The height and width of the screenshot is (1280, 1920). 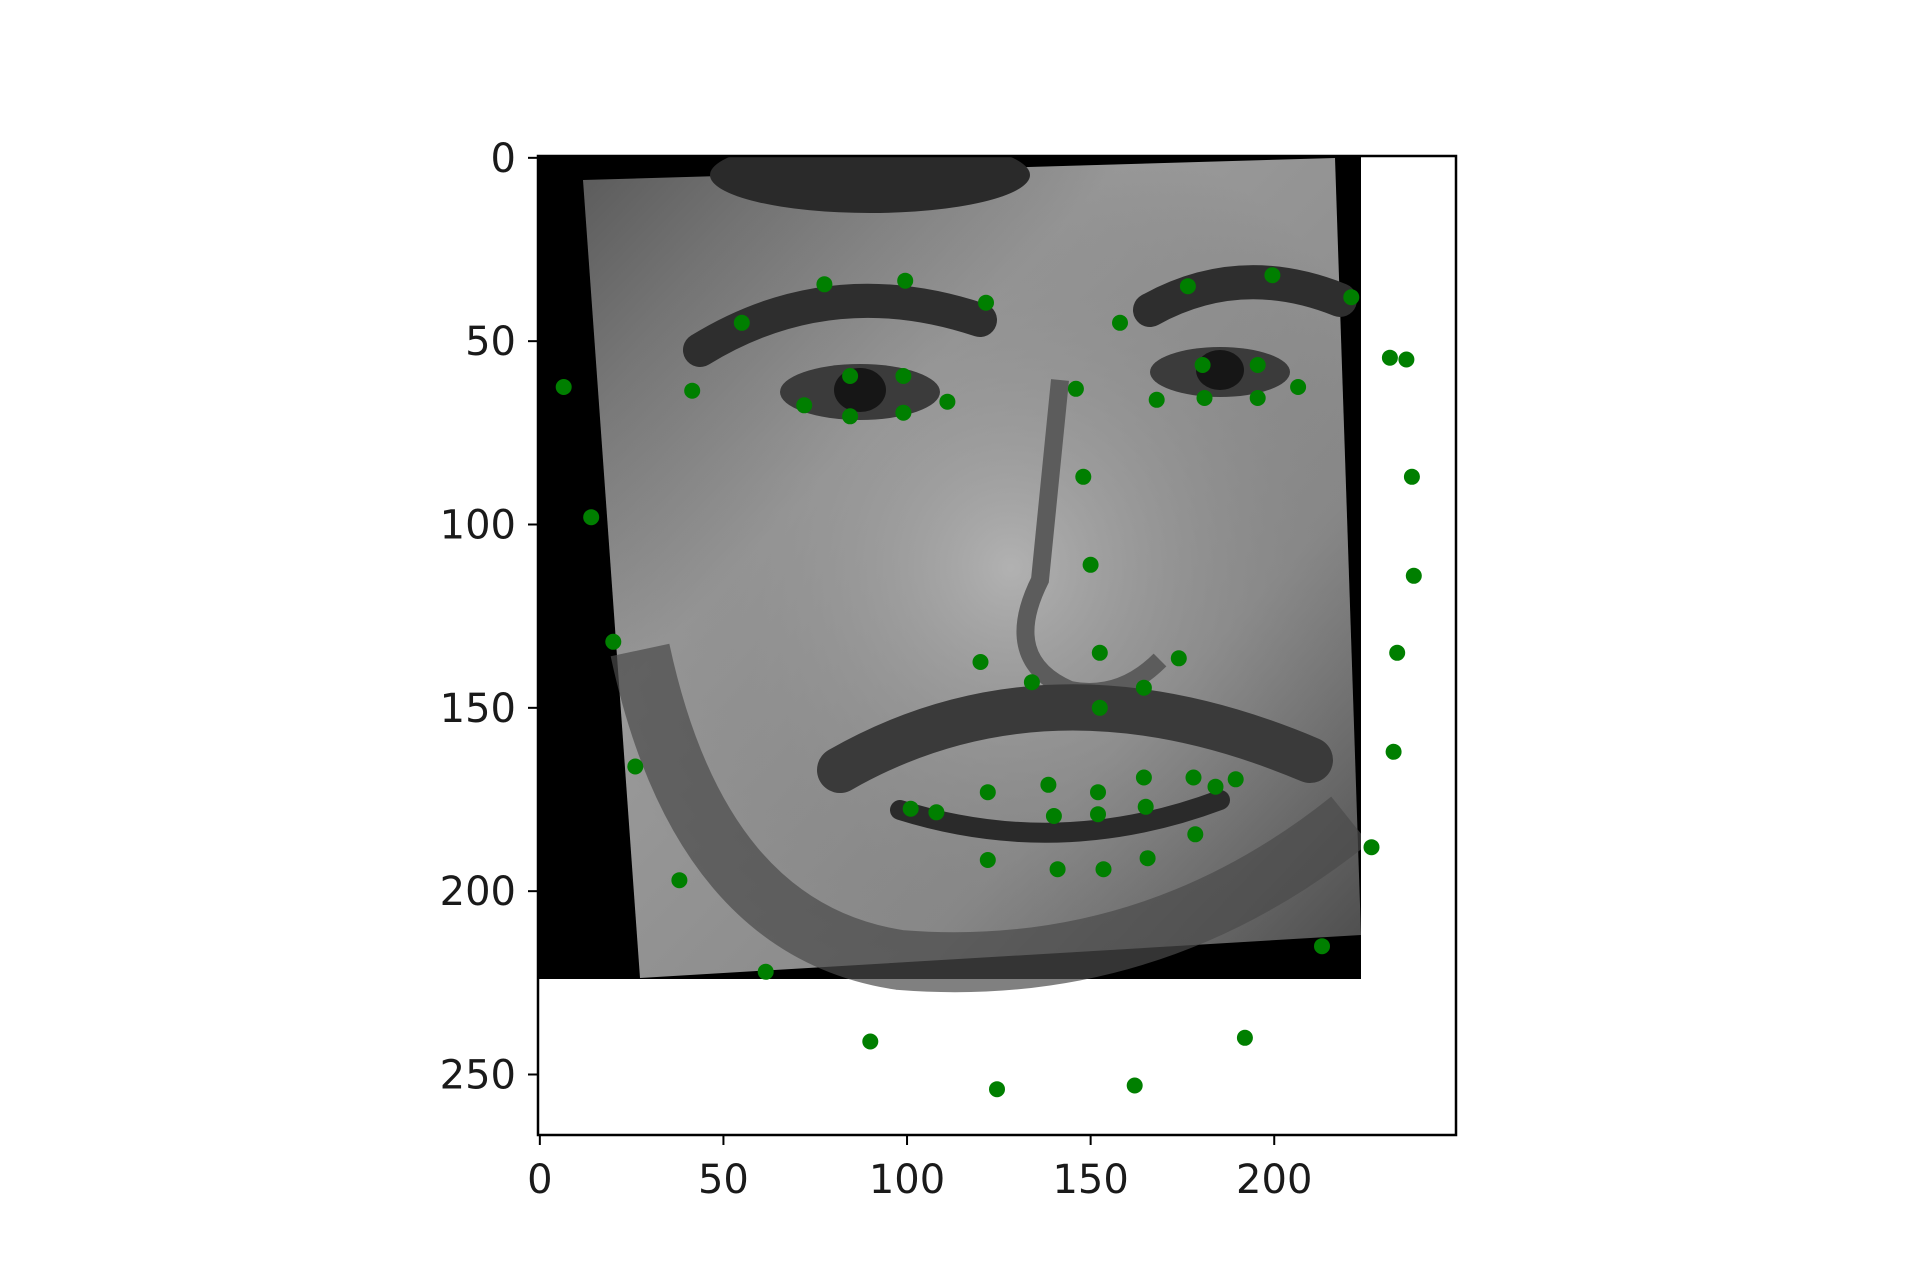 What do you see at coordinates (489, 617) in the screenshot?
I see `y-axis: 0 50 100 150 200 250` at bounding box center [489, 617].